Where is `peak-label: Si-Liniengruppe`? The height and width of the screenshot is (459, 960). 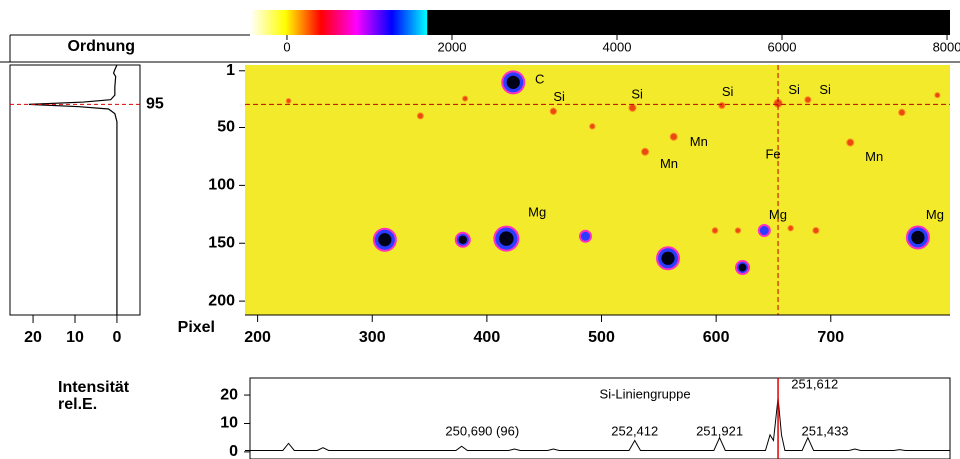 peak-label: Si-Liniengruppe is located at coordinates (645, 393).